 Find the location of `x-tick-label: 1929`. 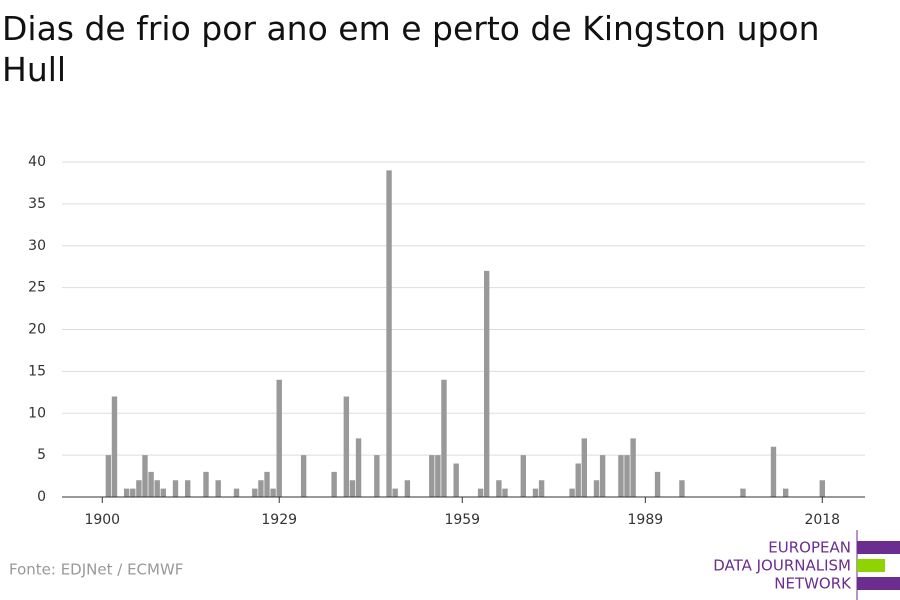

x-tick-label: 1929 is located at coordinates (279, 520).